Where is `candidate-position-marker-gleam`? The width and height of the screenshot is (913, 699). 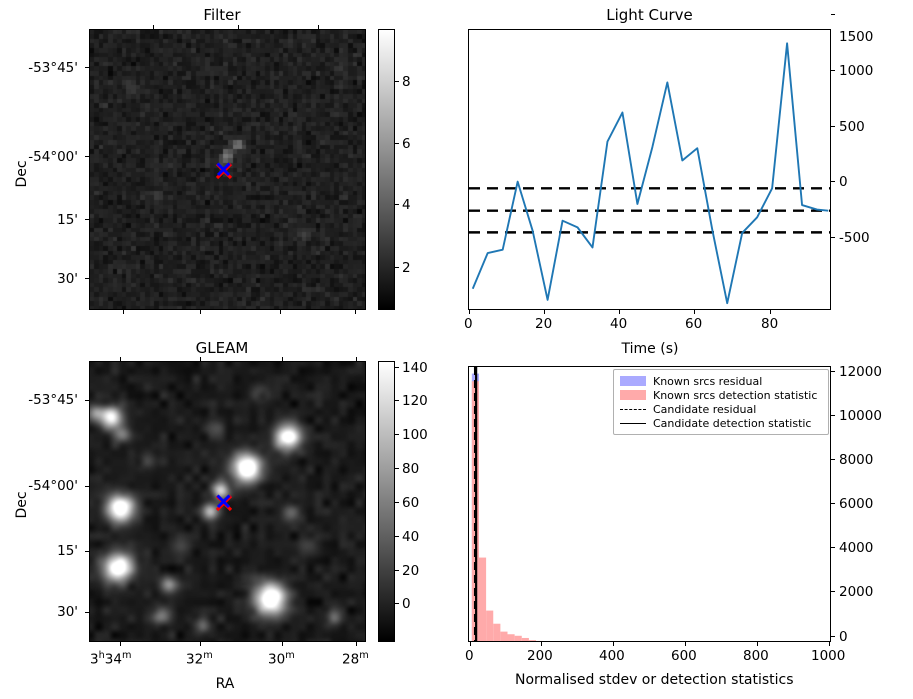
candidate-position-marker-gleam is located at coordinates (224, 503).